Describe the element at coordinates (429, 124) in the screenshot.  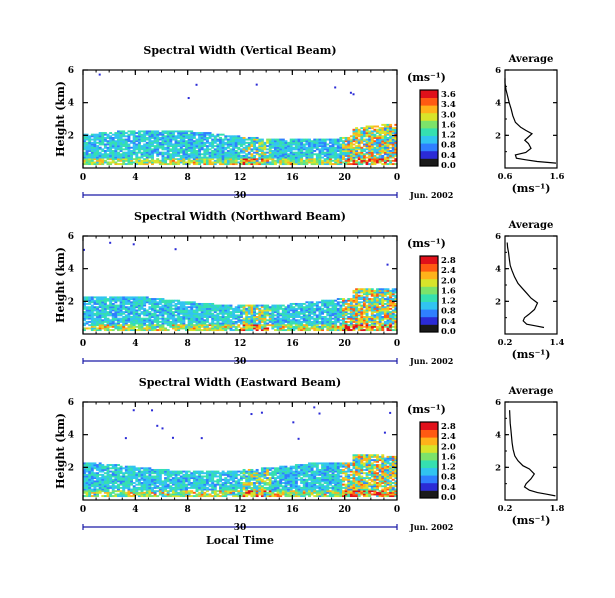
I see `colorbar-swatch` at that location.